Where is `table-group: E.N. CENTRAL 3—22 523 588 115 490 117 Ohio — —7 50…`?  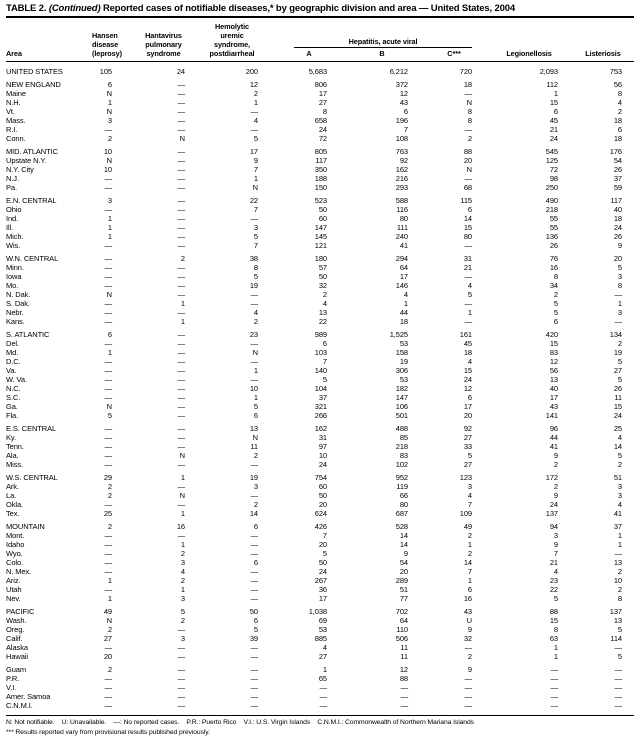
table-group: E.N. CENTRAL 3—22 523 588 115 490 117 Ohio — —7 50… is located at coordinates (320, 223).